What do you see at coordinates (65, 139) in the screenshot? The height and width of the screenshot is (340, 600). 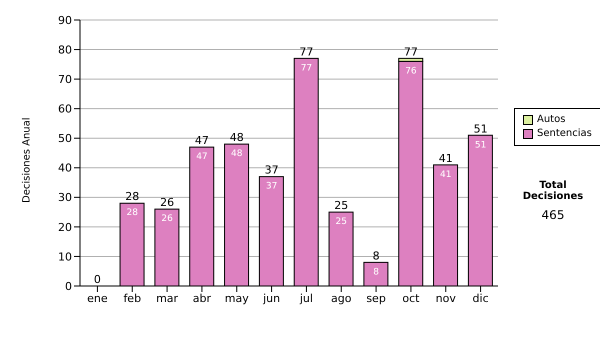 I see `y-tick-label: 50` at bounding box center [65, 139].